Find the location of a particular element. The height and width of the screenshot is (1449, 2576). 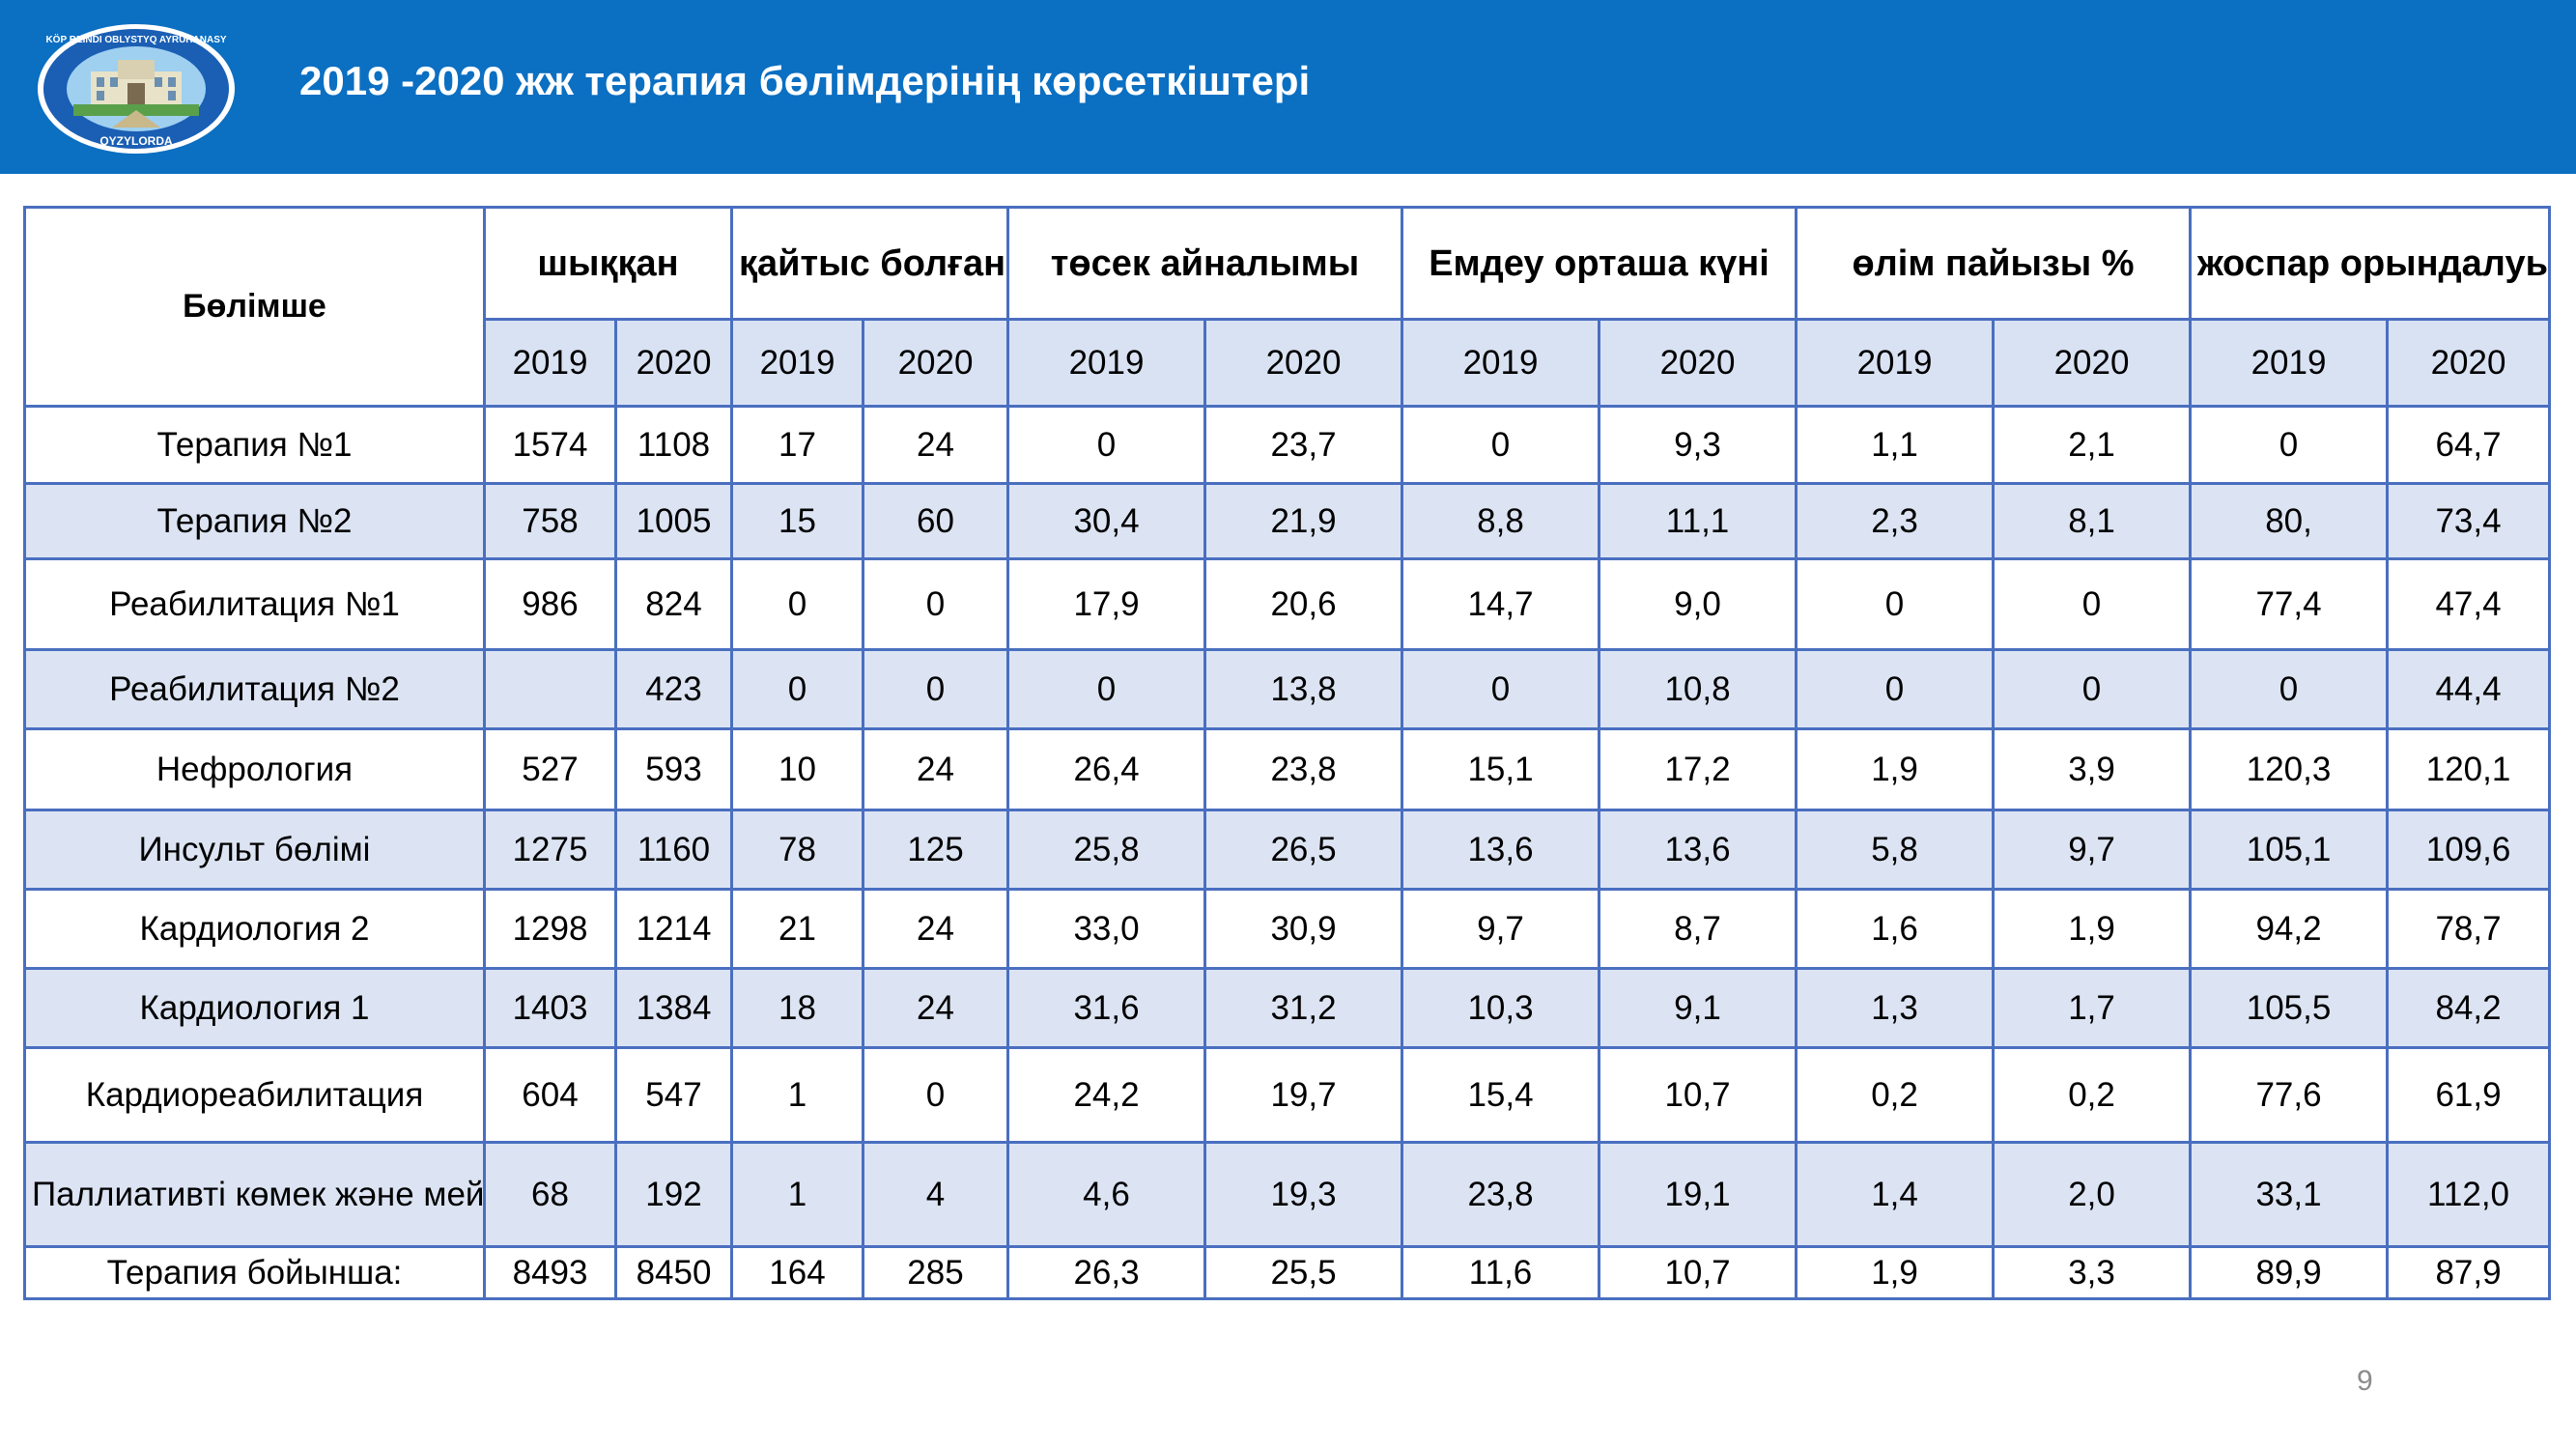

table-cell: 1 is located at coordinates (797, 1095).